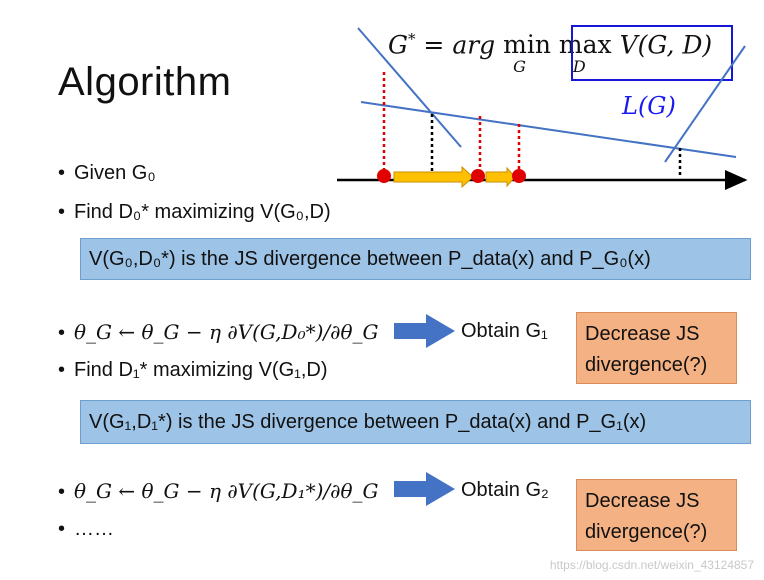 This screenshot has height=580, width=764. What do you see at coordinates (705, 104) in the screenshot?
I see `steep-line-right` at bounding box center [705, 104].